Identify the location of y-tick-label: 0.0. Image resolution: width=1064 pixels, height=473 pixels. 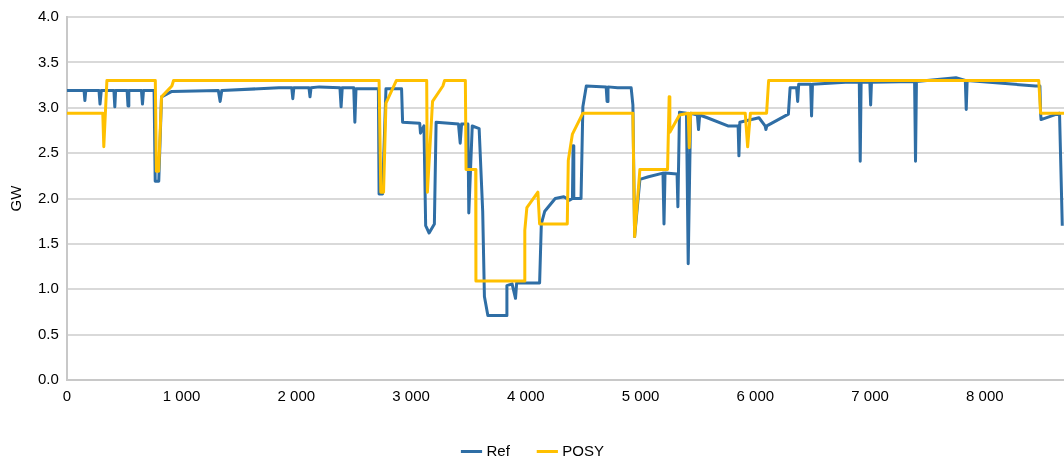
(48, 379).